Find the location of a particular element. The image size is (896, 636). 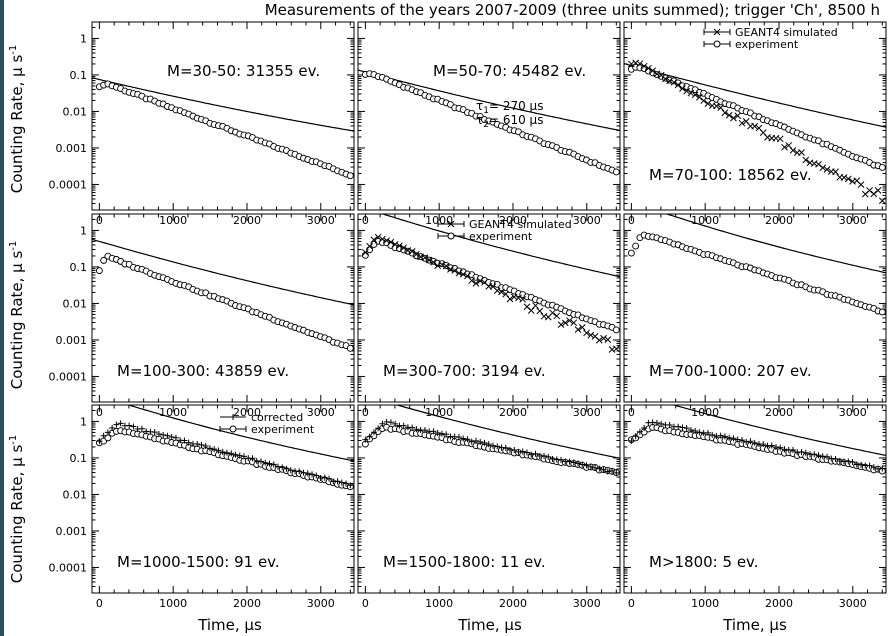

xlabel-col-2: Time, µs is located at coordinates (754, 625).